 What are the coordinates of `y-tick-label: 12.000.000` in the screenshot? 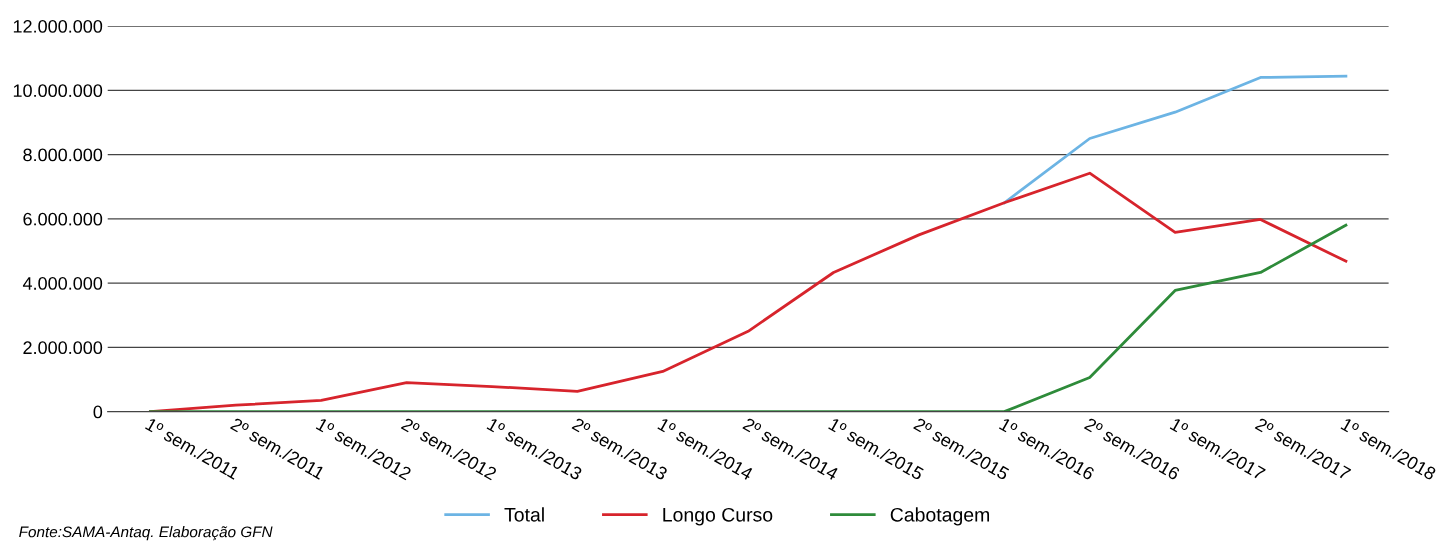 It's located at (58, 26).